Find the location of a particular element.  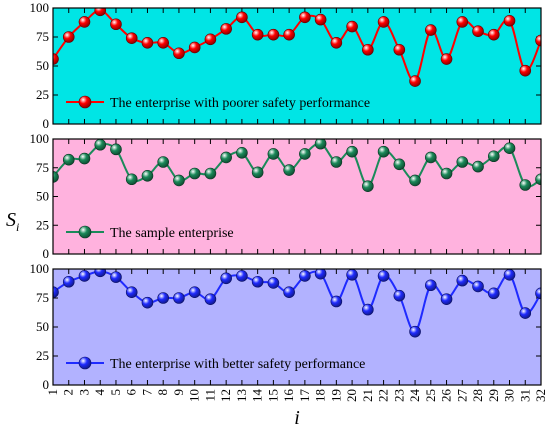

x-tick-label: 27 is located at coordinates (461, 396).